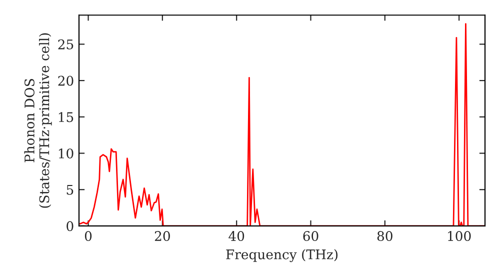 The height and width of the screenshot is (280, 500). What do you see at coordinates (236, 236) in the screenshot?
I see `x-tick-label: 40` at bounding box center [236, 236].